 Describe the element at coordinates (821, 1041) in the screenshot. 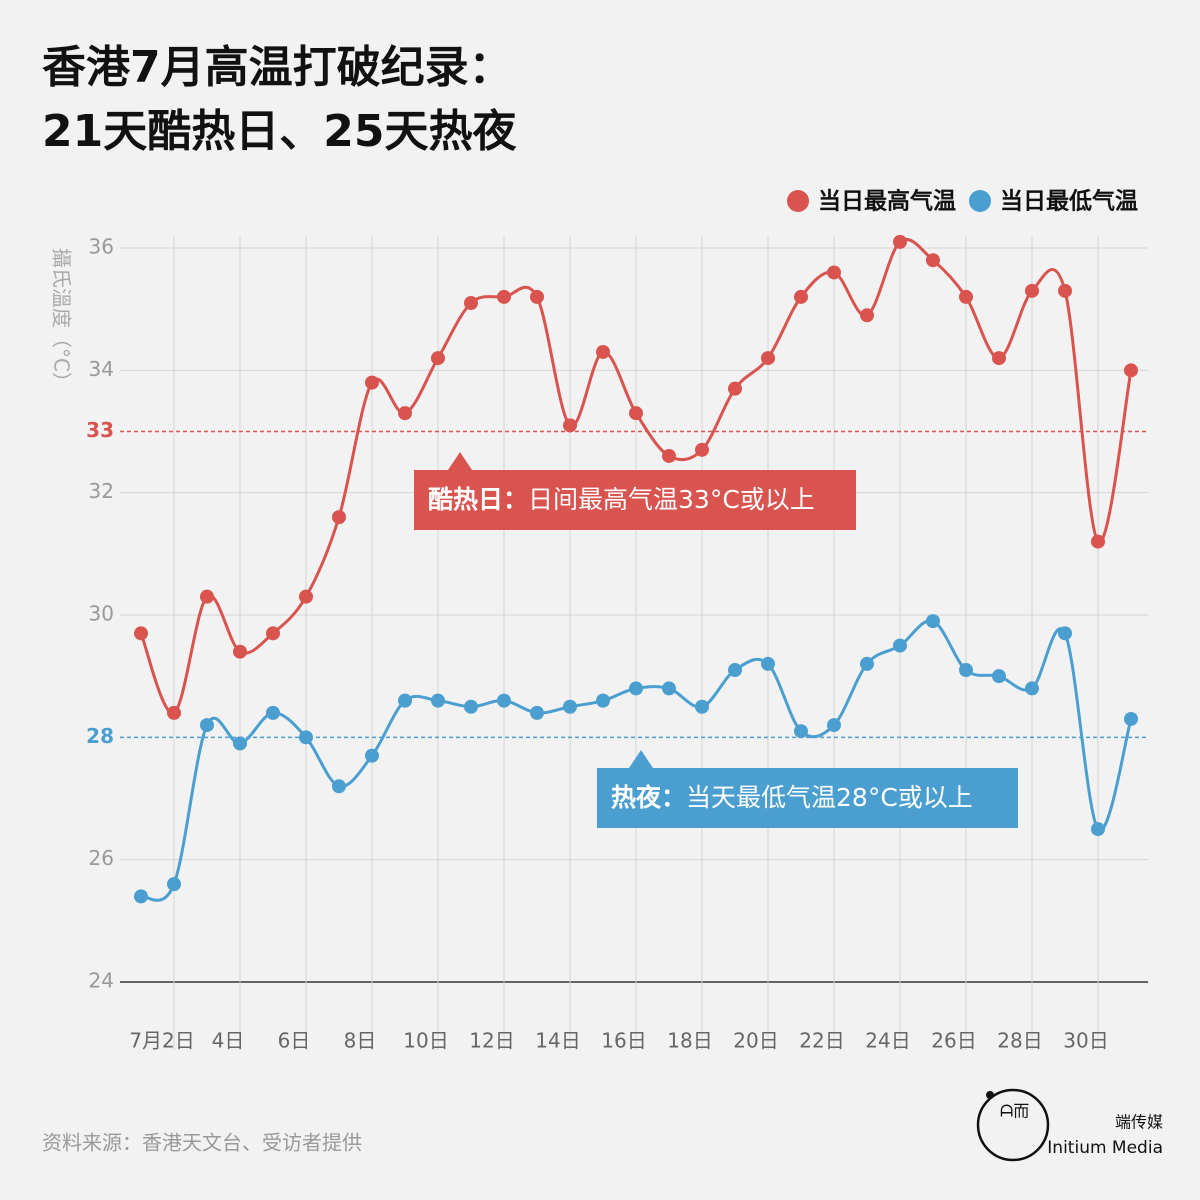

I see `x-tick-label: 22日` at that location.